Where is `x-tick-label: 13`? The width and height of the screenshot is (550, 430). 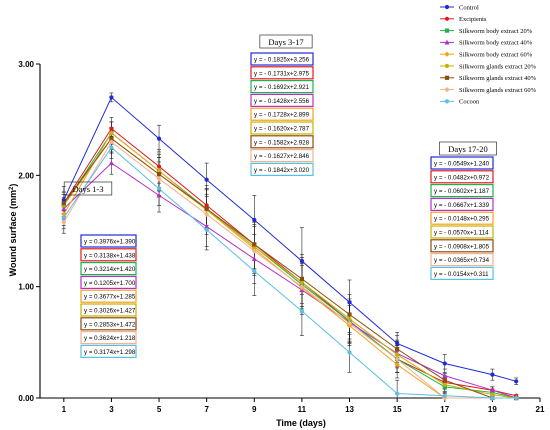
x-tick-label: 13 is located at coordinates (349, 409).